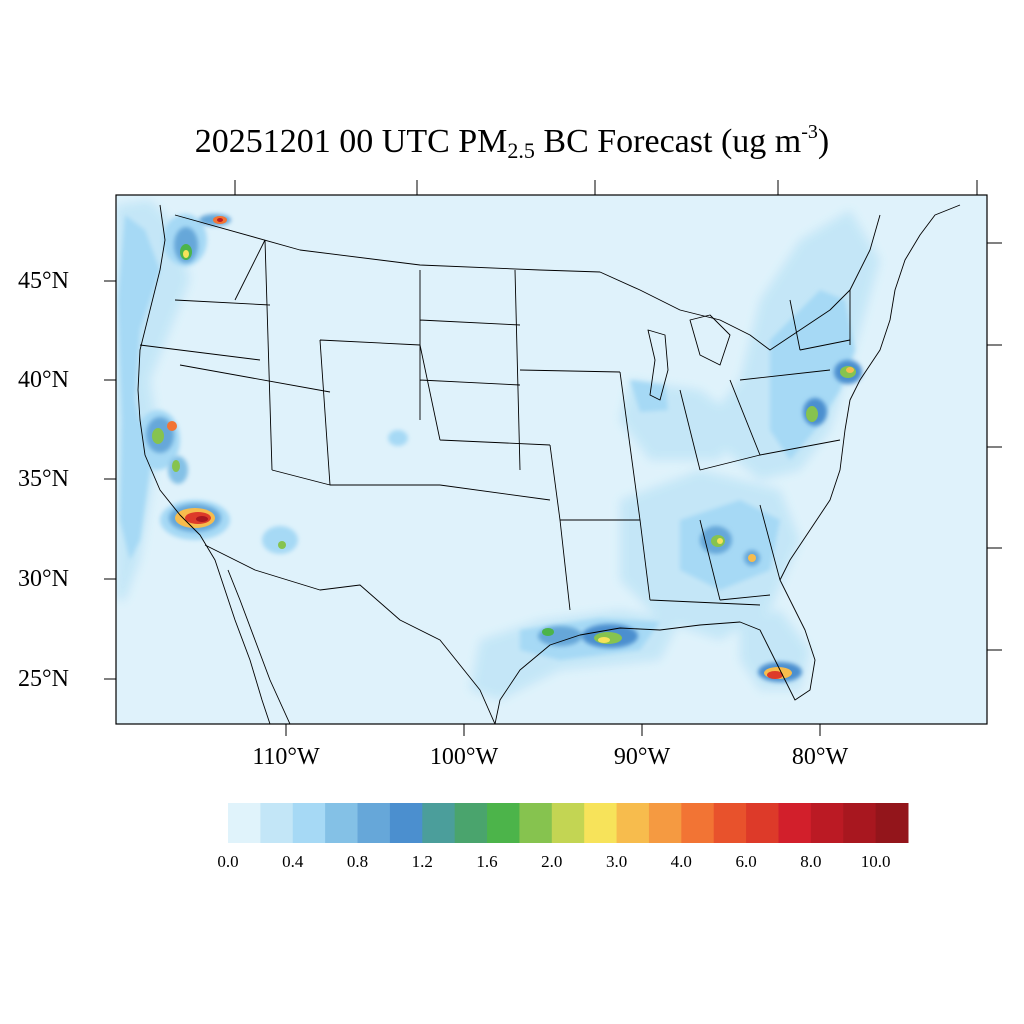 The height and width of the screenshot is (1024, 1024). I want to click on colorbar-tick-label: 6.0, so click(746, 861).